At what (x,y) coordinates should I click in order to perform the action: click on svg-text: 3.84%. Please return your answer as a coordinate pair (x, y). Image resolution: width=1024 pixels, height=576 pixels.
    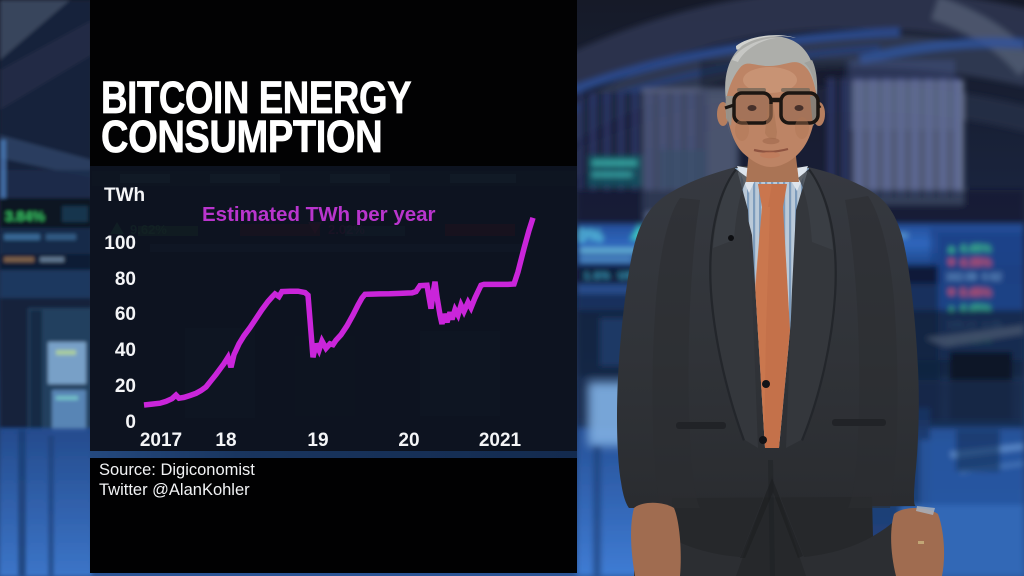
    Looking at the image, I should click on (25, 216).